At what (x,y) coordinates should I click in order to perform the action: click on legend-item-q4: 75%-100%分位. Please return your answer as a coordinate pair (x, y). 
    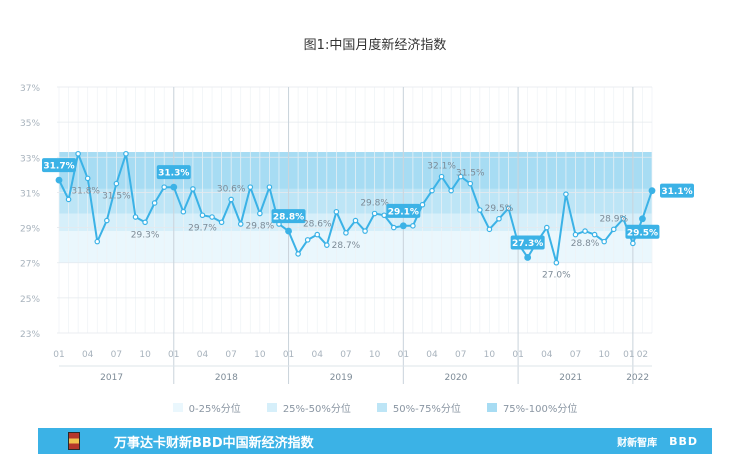
    Looking at the image, I should click on (532, 407).